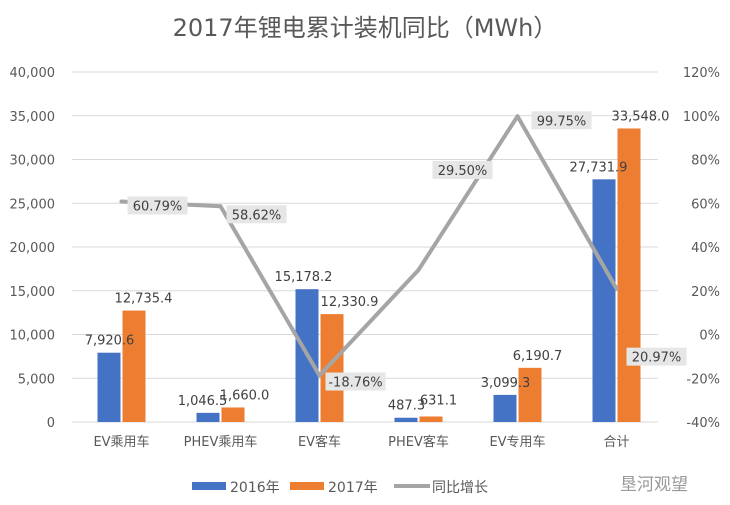 Image resolution: width=730 pixels, height=505 pixels. Describe the element at coordinates (255, 488) in the screenshot. I see `legend-label: 2016年` at that location.